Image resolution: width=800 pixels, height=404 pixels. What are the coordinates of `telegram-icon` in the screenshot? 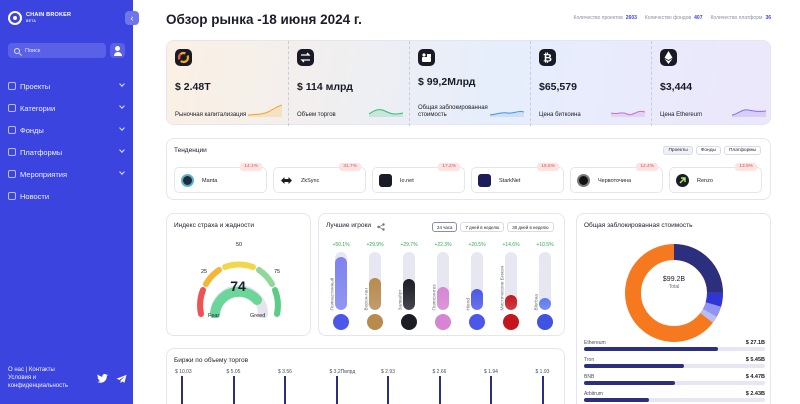 It's located at (121, 379).